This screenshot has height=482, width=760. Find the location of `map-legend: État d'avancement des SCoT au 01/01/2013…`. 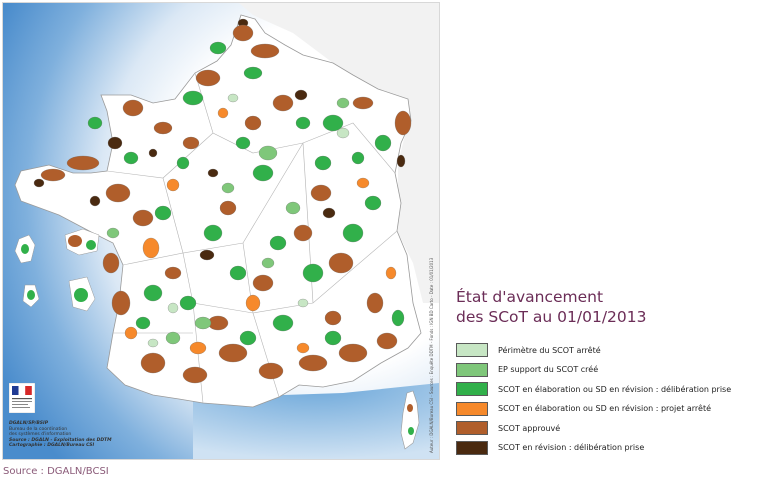

map-legend: État d'avancement des SCoT au 01/01/2013… is located at coordinates (606, 373).